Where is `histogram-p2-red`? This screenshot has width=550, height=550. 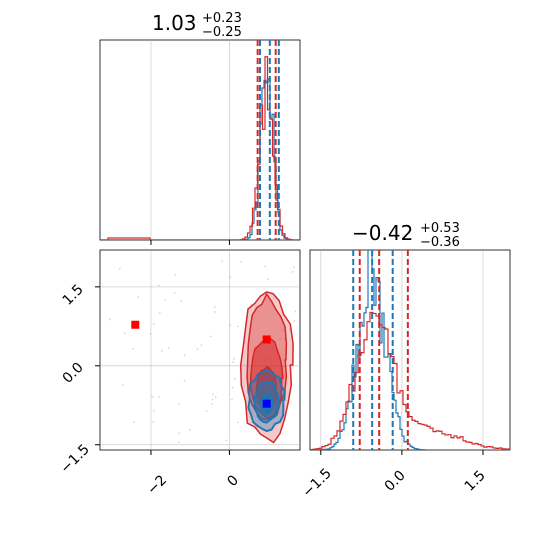 histogram-p2-red is located at coordinates (410, 380).